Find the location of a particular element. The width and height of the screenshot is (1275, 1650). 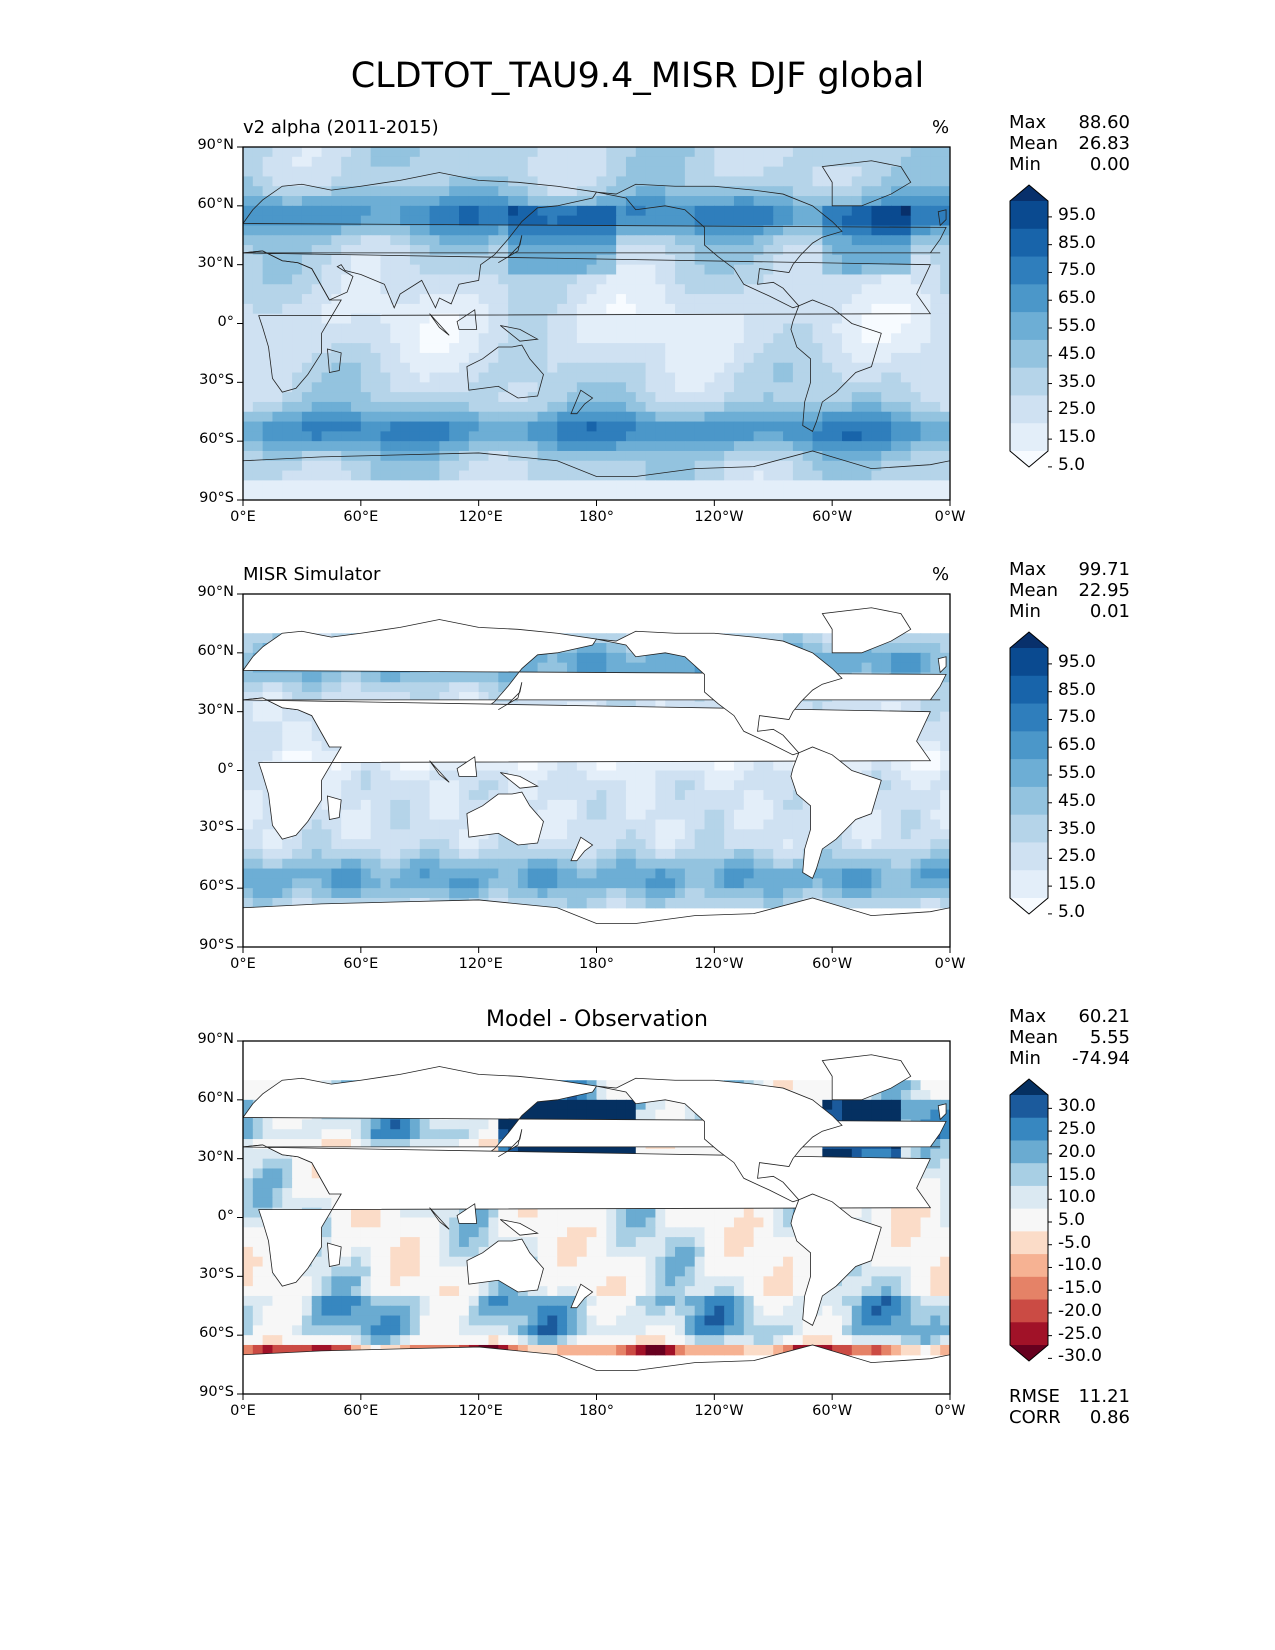

y-tick-label-2-3: 0° is located at coordinates (225, 768).